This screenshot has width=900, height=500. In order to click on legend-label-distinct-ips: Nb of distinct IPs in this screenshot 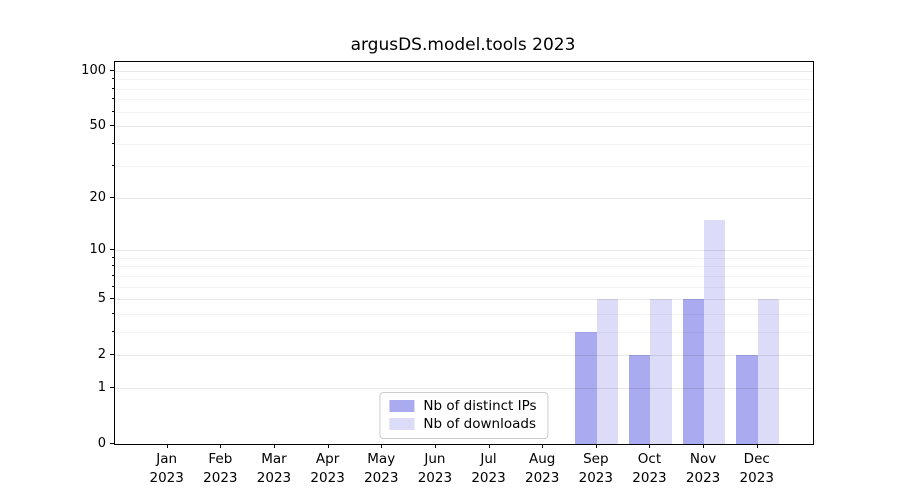, I will do `click(480, 406)`.